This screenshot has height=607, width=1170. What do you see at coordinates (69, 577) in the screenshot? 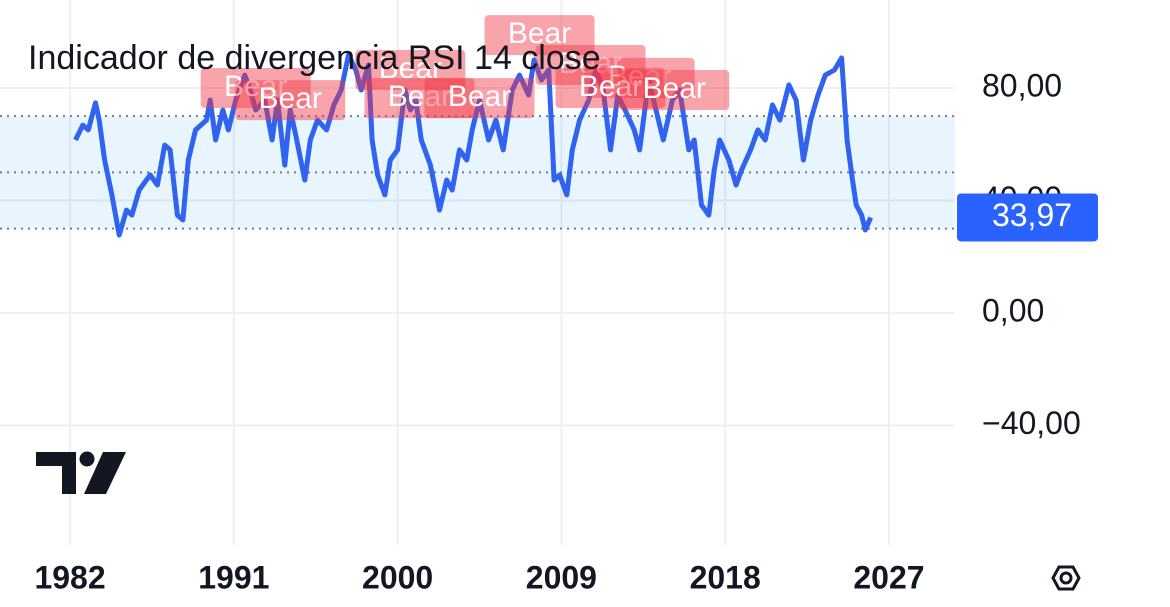
I see `x-tick-label: 1982` at bounding box center [69, 577].